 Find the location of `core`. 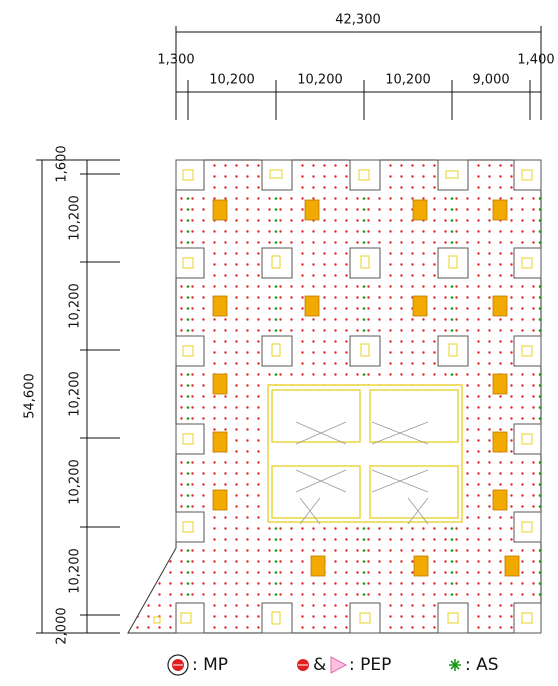

core is located at coordinates (365, 454).